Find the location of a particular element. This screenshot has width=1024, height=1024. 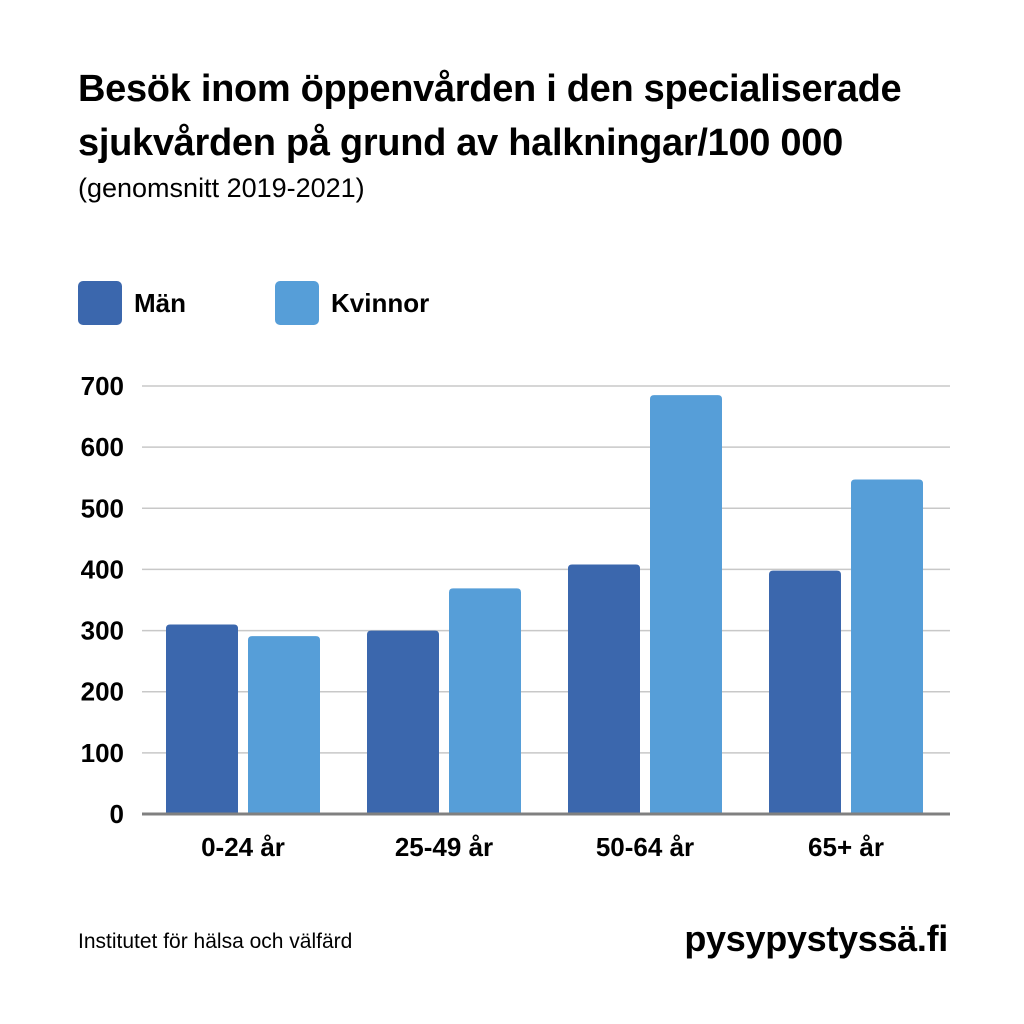

x-tick-label-1: 25-49 år is located at coordinates (444, 847).